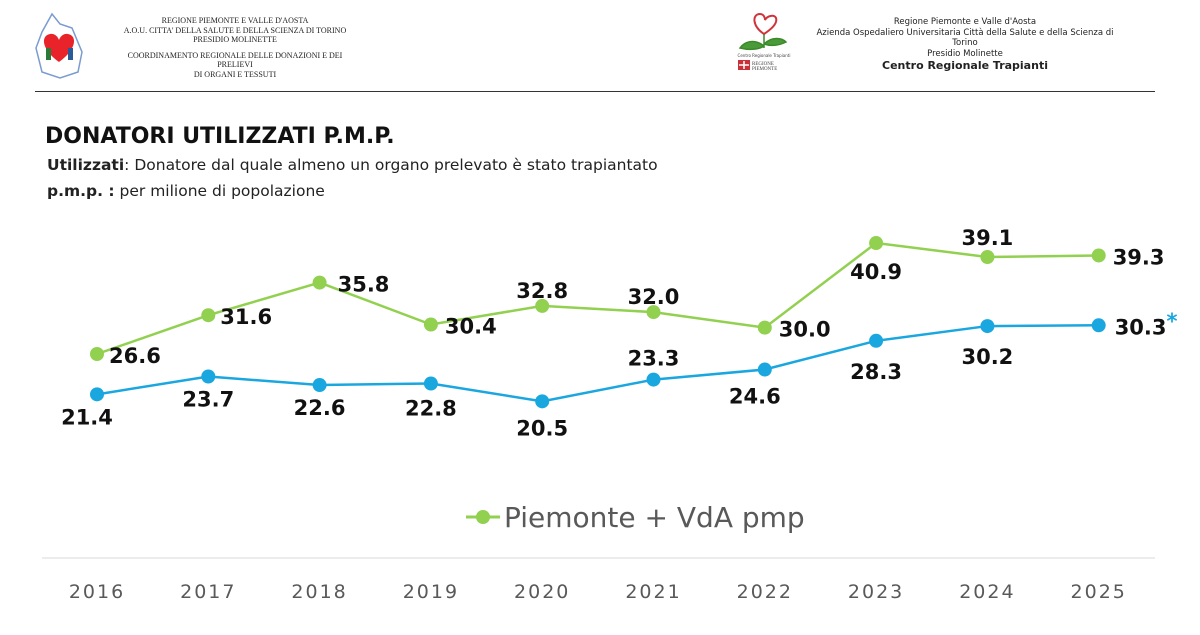 Image resolution: width=1200 pixels, height=635 pixels. Describe the element at coordinates (987, 238) in the screenshot. I see `data-label: 39.1` at that location.